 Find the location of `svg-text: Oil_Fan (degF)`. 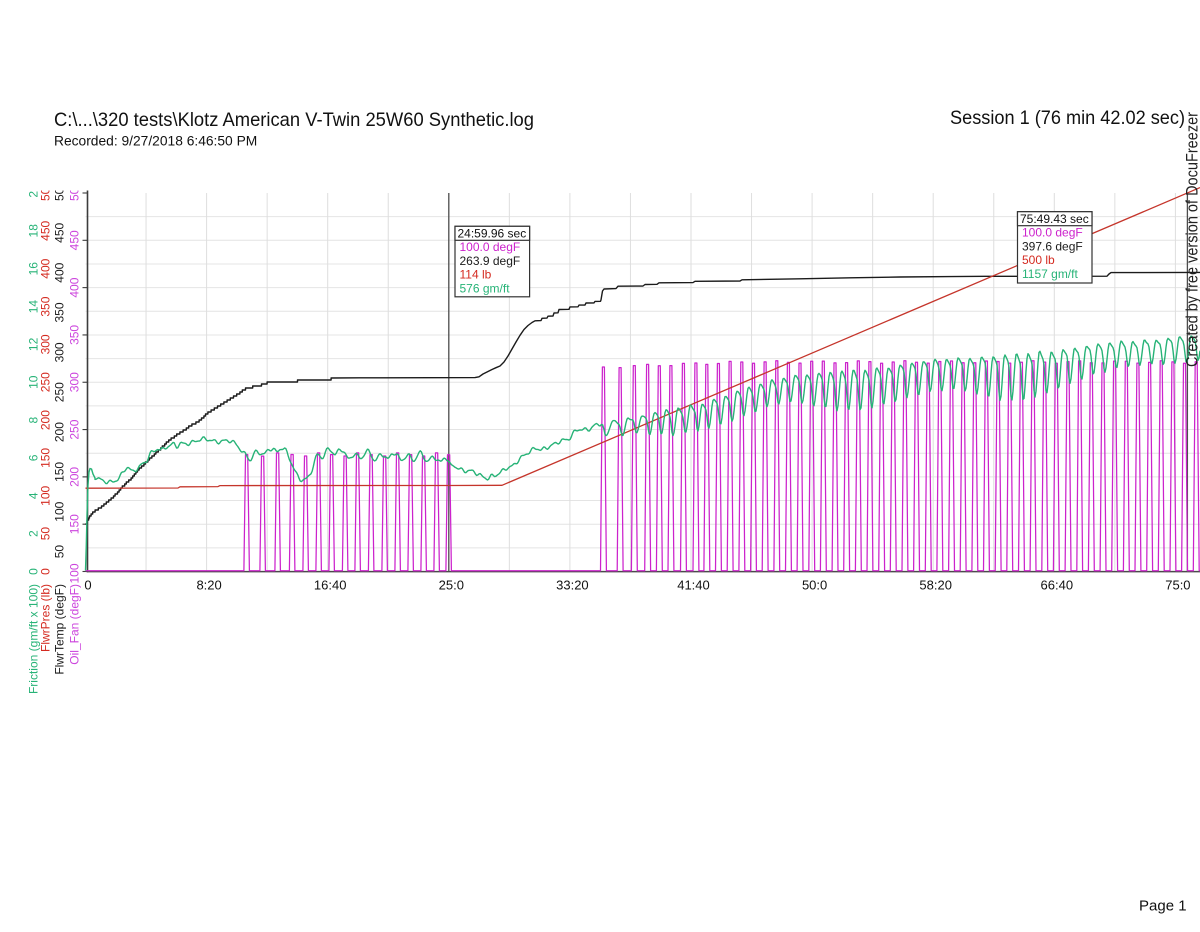

svg-text: Oil_Fan (degF) is located at coordinates (75, 624).